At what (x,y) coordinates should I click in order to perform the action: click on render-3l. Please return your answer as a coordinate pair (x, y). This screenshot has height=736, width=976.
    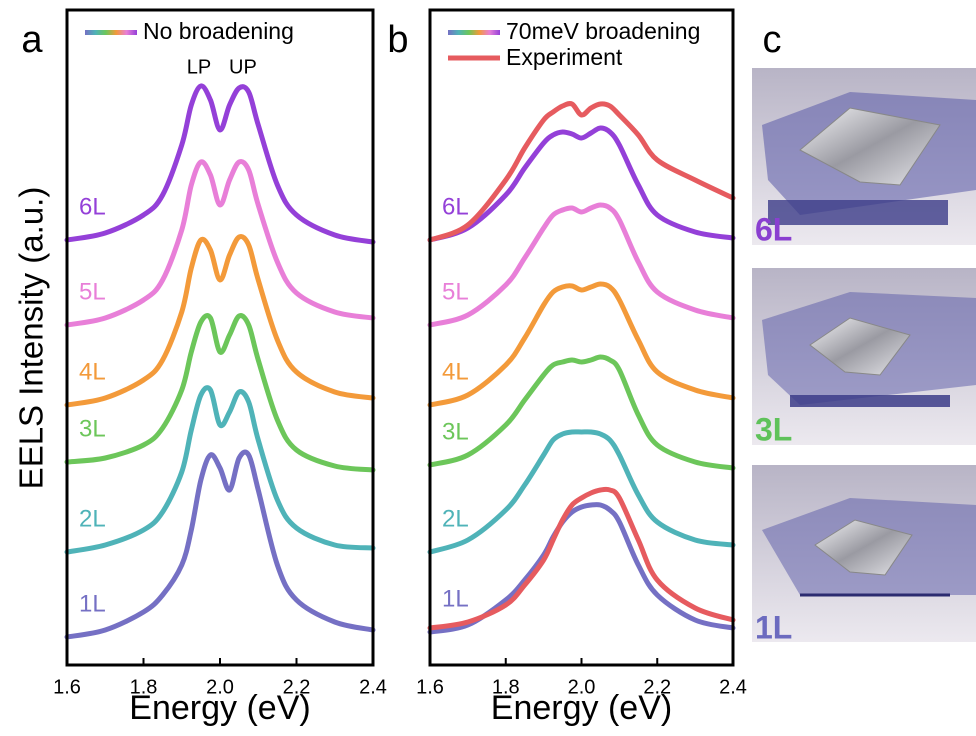
    Looking at the image, I should click on (864, 356).